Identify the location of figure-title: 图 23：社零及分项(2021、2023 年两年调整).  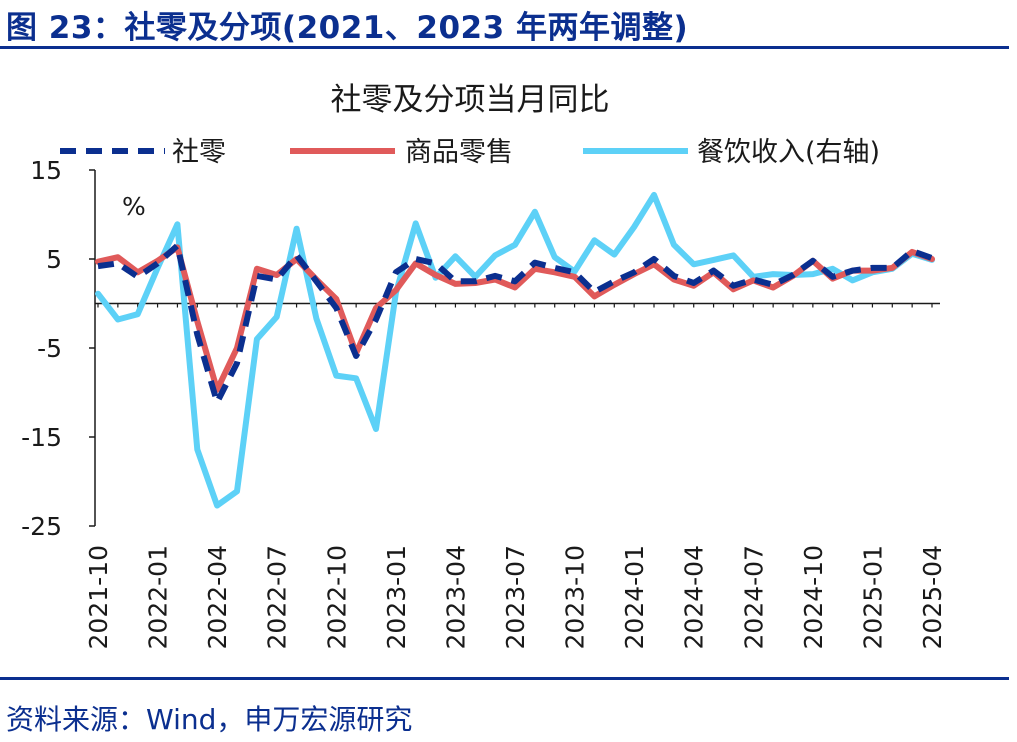
(347, 28).